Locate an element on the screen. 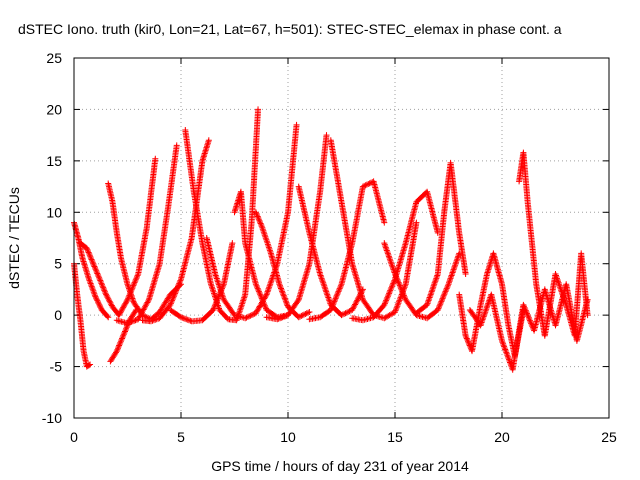 This screenshot has width=640, height=480. x-tick-label: 20 is located at coordinates (502, 437).